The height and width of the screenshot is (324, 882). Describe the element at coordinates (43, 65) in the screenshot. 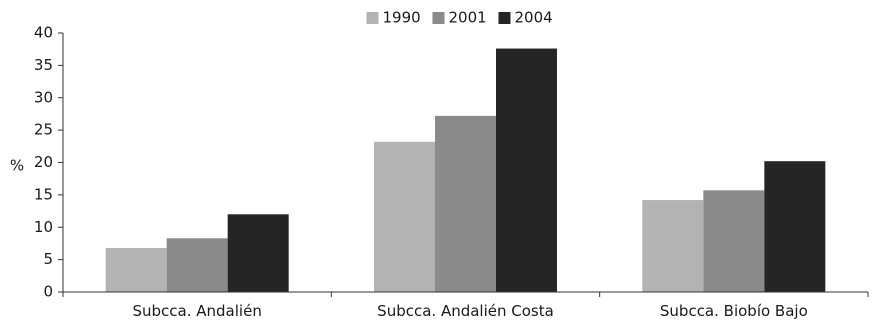

I see `y-tick-label: 35` at that location.